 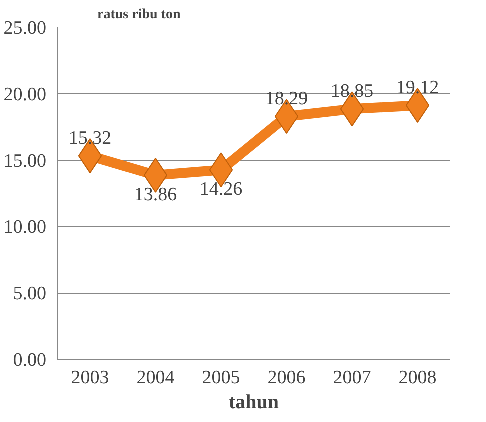 What do you see at coordinates (156, 378) in the screenshot?
I see `x-tick-label: 2004` at bounding box center [156, 378].